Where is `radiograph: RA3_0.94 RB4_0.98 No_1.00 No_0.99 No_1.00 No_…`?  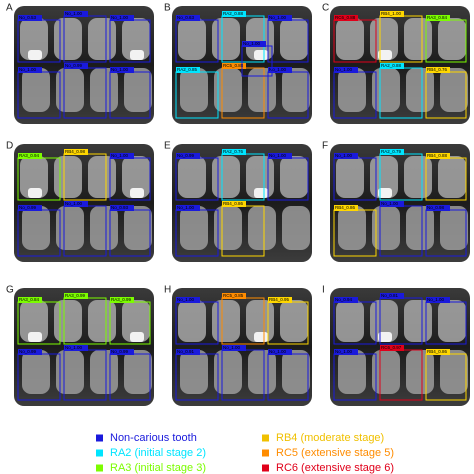 radiograph: RA3_0.94 RB4_0.98 No_1.00 No_0.99 No_1.00 No_… is located at coordinates (84, 203).